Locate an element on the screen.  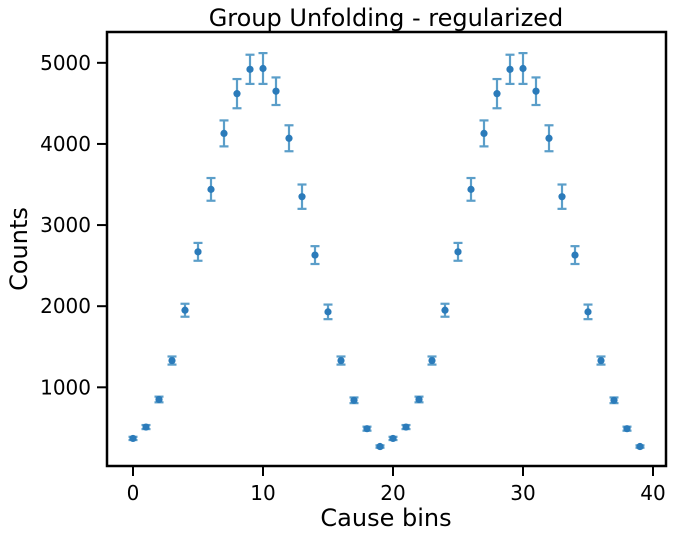
x-tick-label: 20 is located at coordinates (392, 493).